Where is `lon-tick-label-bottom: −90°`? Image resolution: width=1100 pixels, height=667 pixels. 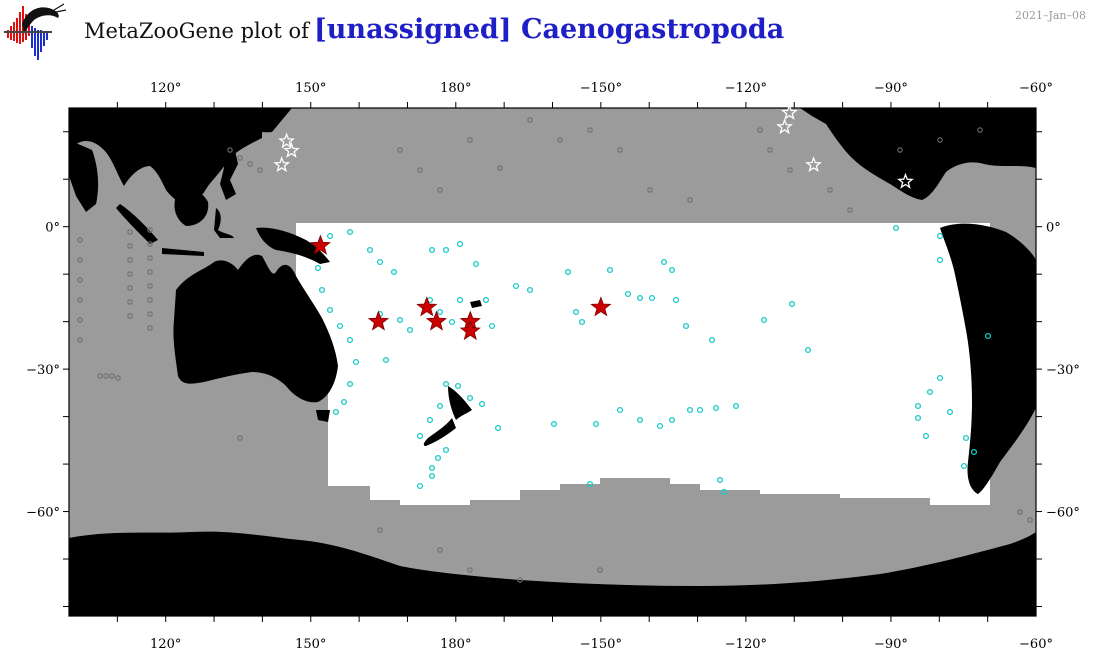 lon-tick-label-bottom: −90° is located at coordinates (891, 644).